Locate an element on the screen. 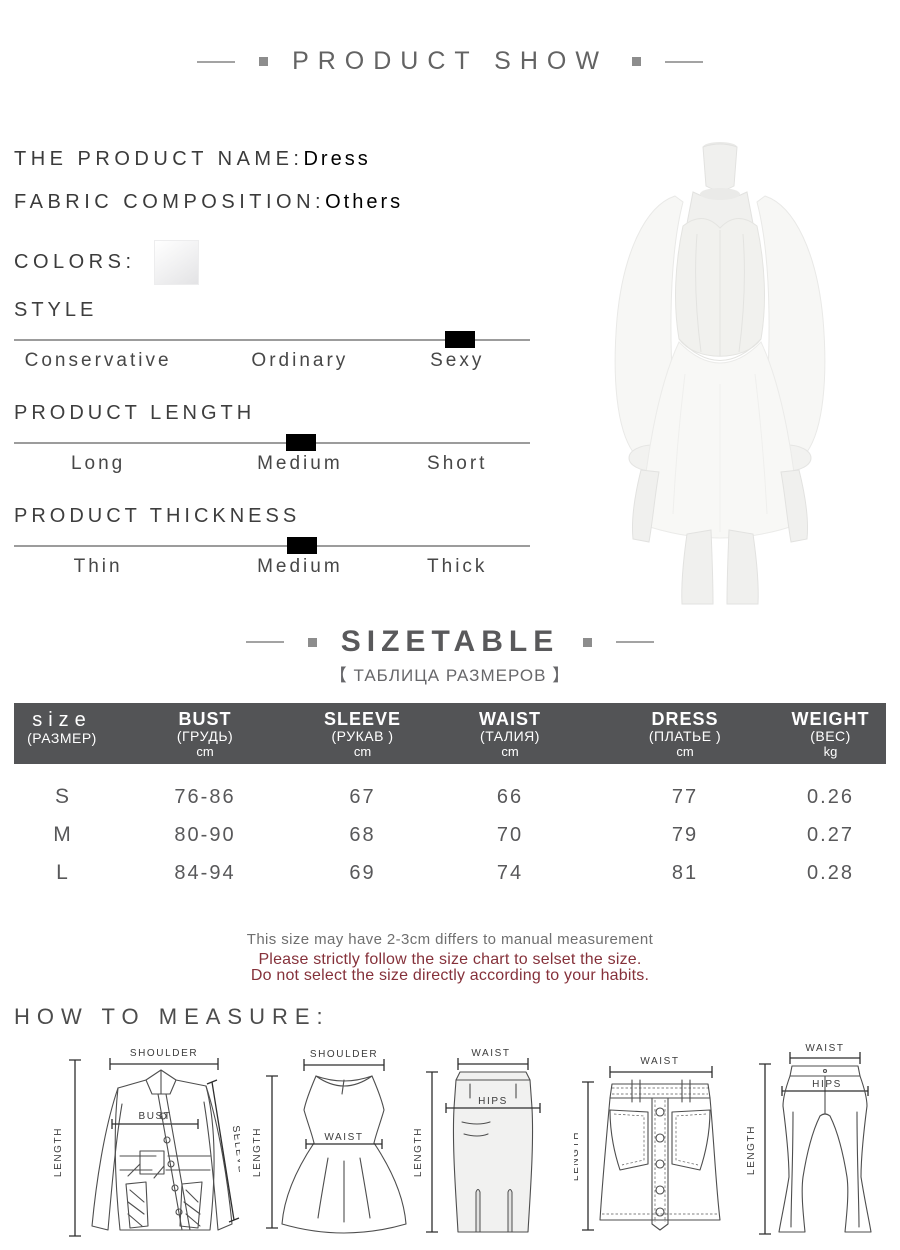  thickness-option-thick: Thick is located at coordinates (457, 566).